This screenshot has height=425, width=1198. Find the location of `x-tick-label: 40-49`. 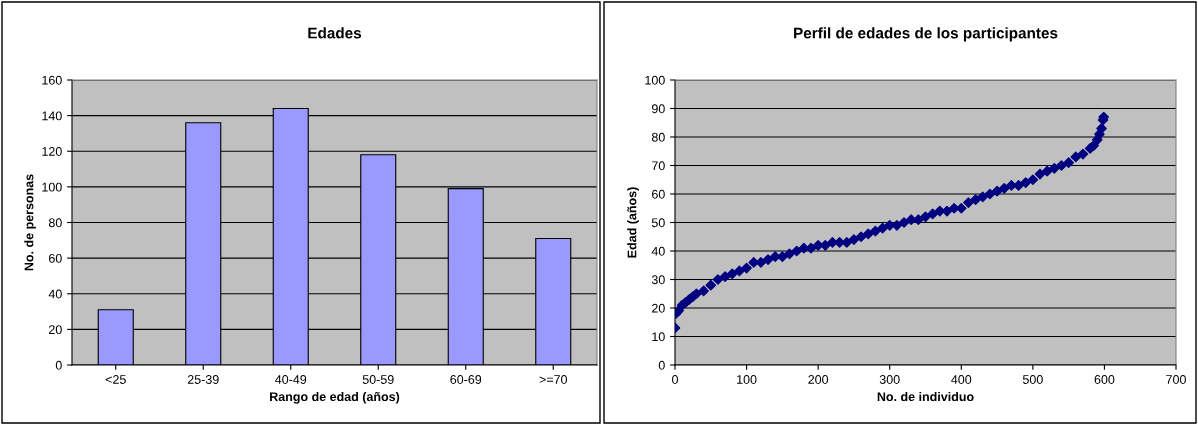

x-tick-label: 40-49 is located at coordinates (291, 379).